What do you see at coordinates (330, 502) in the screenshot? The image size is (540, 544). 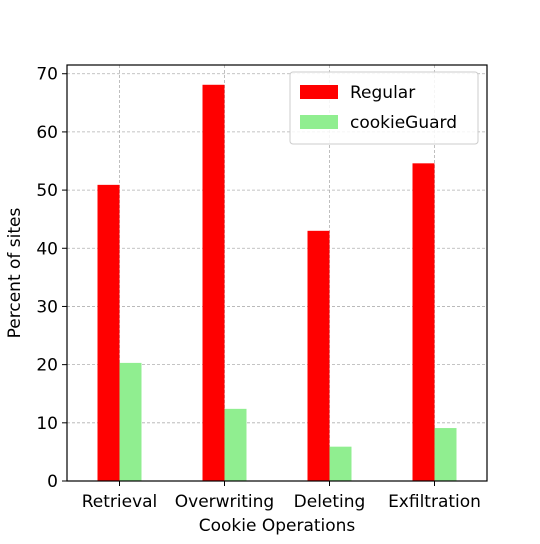 I see `x-tick-label: Deleting` at bounding box center [330, 502].